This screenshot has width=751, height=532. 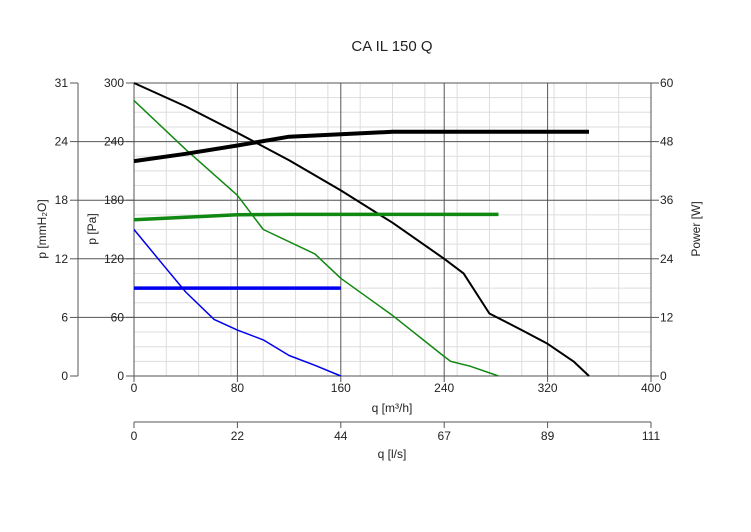 I want to click on y-tick-label-power: 48, so click(x=667, y=142).